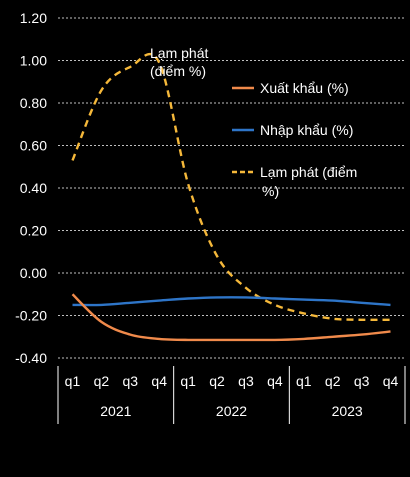 This screenshot has width=410, height=477. What do you see at coordinates (33, 103) in the screenshot?
I see `y-tick-label: 0.80` at bounding box center [33, 103].